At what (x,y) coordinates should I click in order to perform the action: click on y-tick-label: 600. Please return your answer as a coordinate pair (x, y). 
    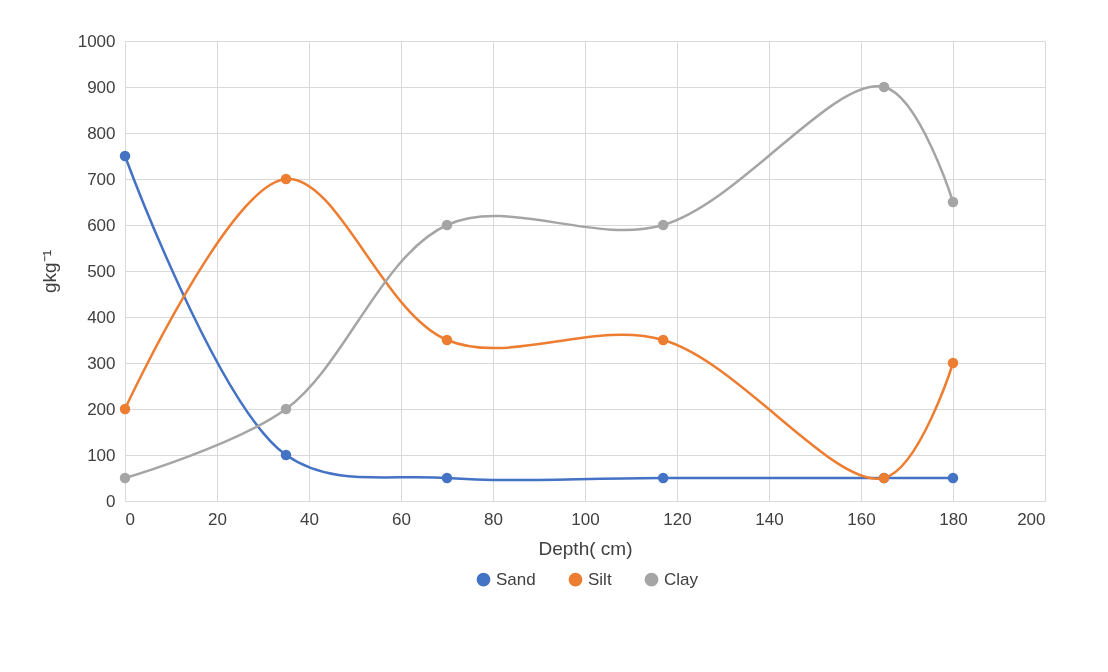
    Looking at the image, I should click on (101, 225).